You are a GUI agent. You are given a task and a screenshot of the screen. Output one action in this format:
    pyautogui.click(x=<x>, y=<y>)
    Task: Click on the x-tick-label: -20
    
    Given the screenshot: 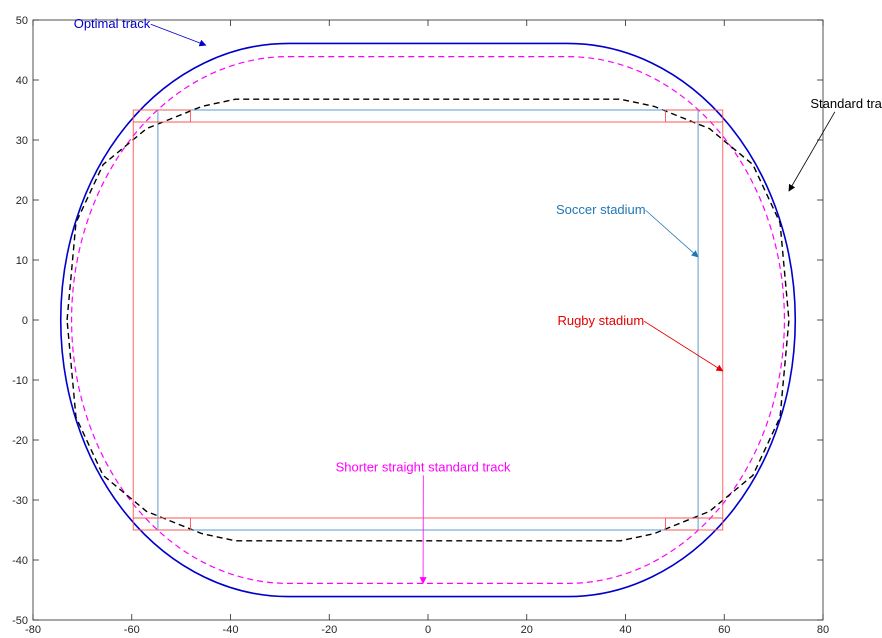 What is the action you would take?
    pyautogui.click(x=329, y=630)
    